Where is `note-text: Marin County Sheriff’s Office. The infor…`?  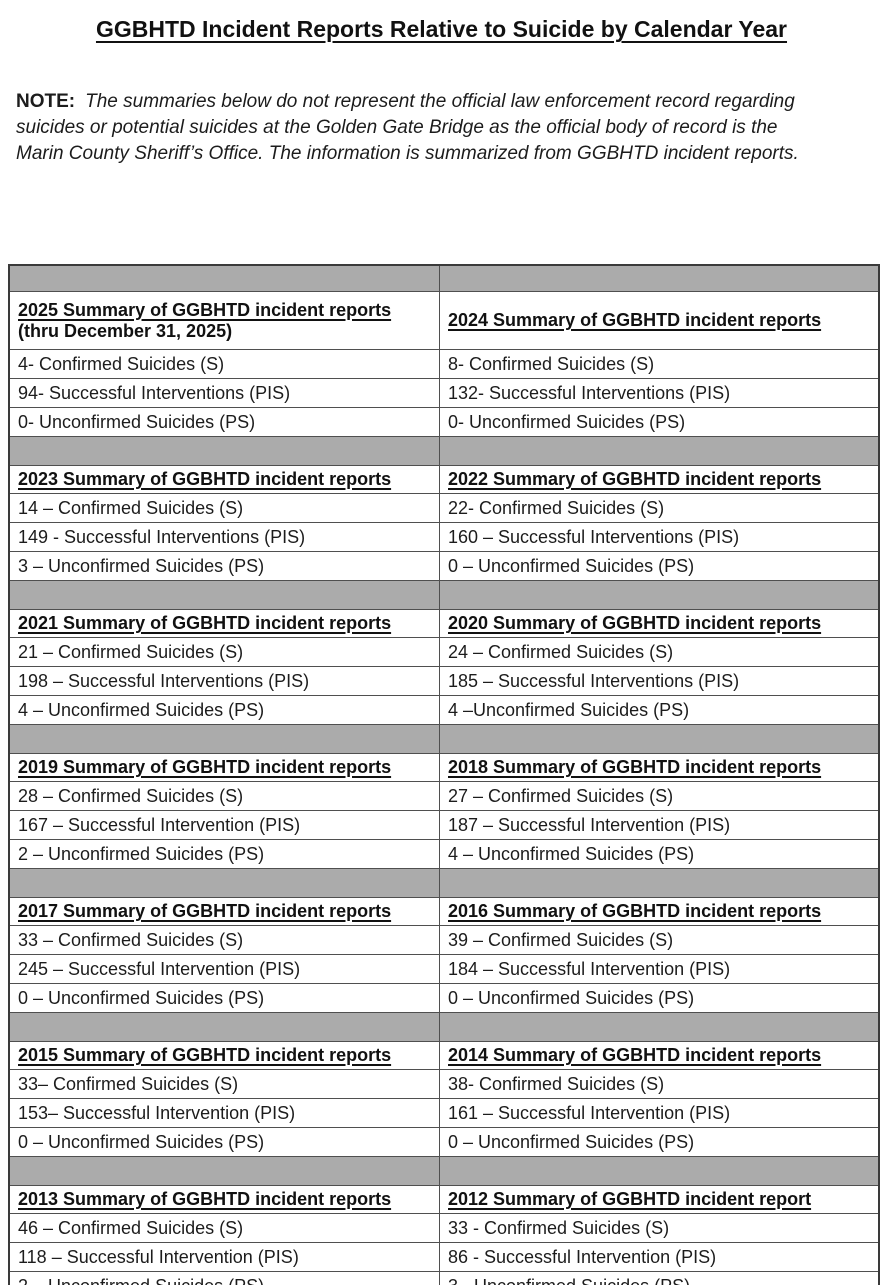 note-text: Marin County Sheriff’s Office. The infor… is located at coordinates (407, 153).